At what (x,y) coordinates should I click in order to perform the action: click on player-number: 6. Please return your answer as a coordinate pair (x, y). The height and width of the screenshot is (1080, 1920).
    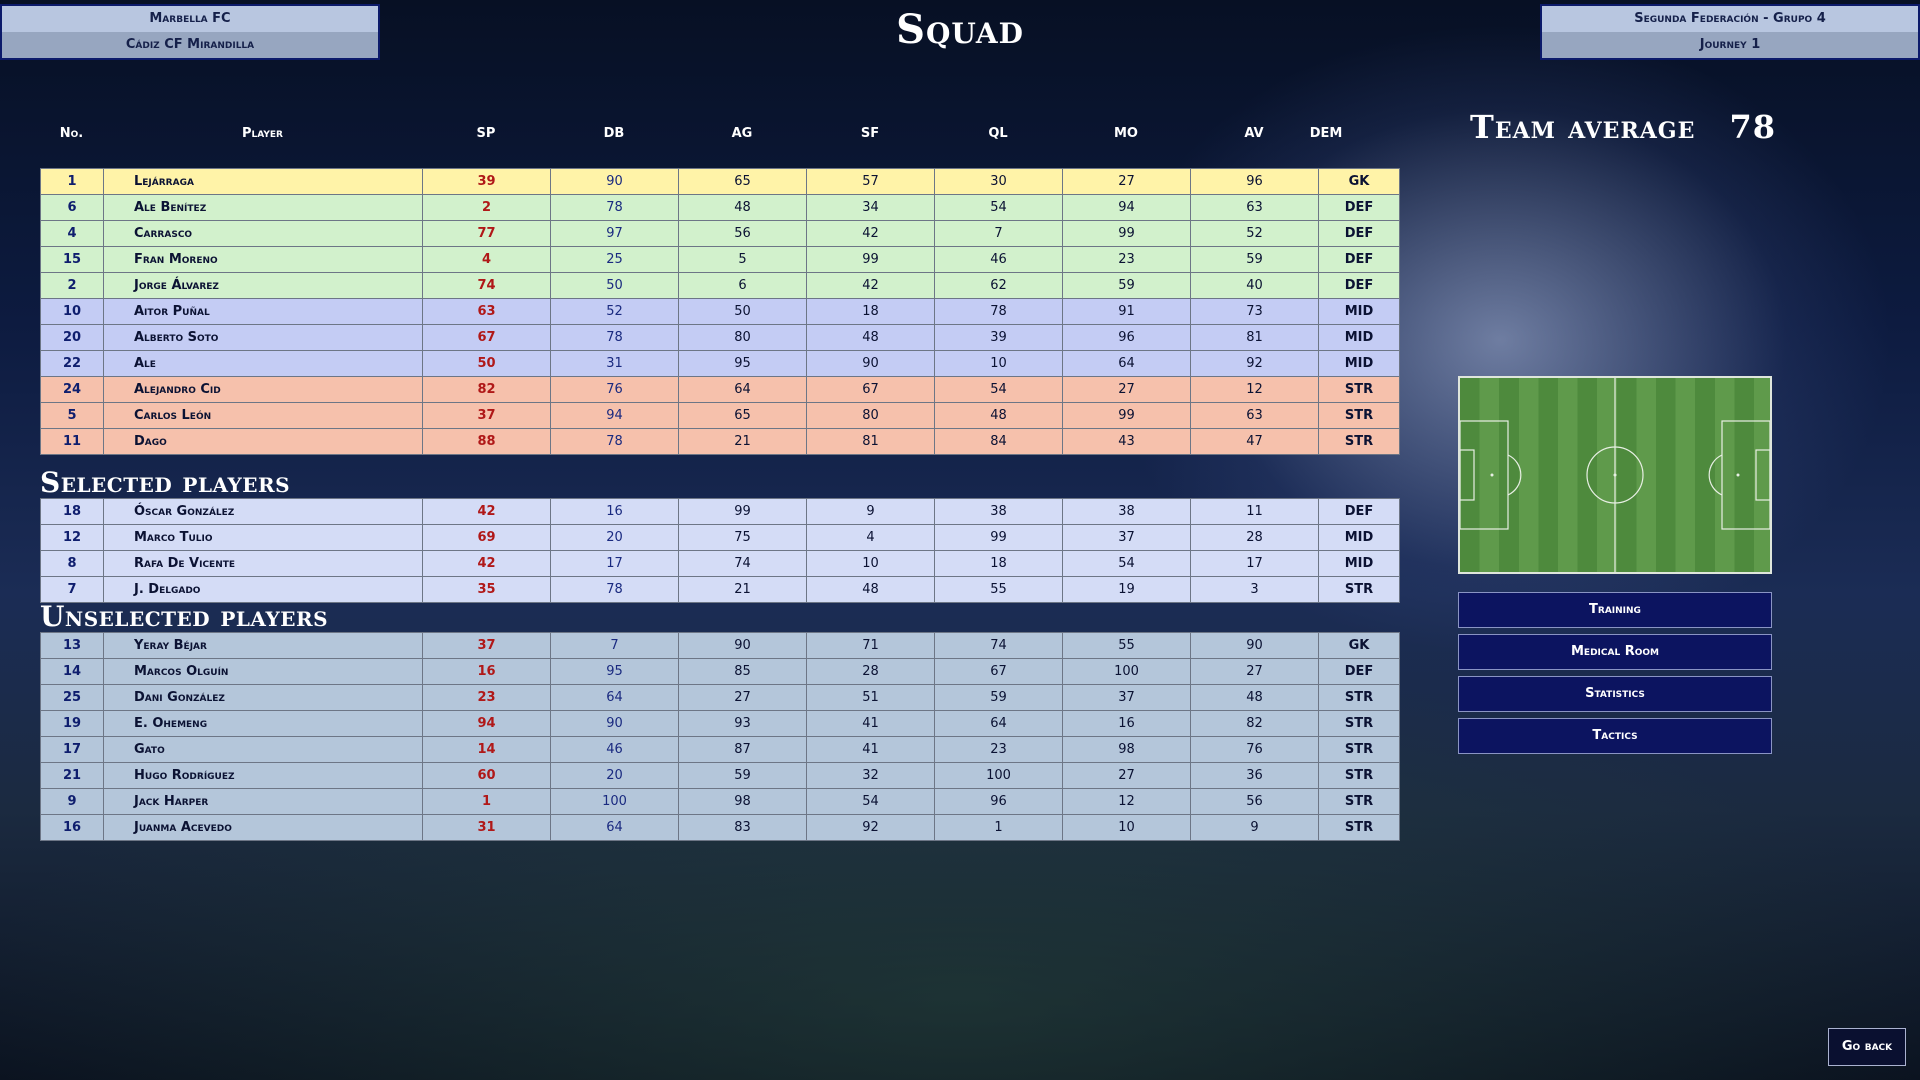
    Looking at the image, I should click on (72, 207).